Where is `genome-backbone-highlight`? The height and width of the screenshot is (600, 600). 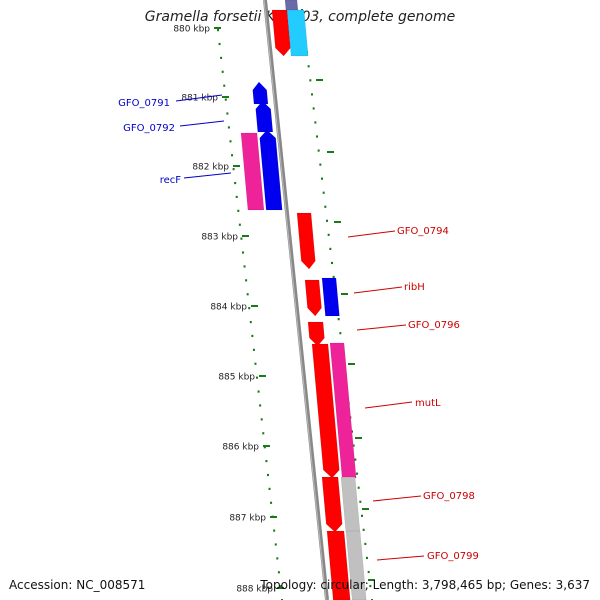
genome-backbone-highlight is located at coordinates (295, 300).